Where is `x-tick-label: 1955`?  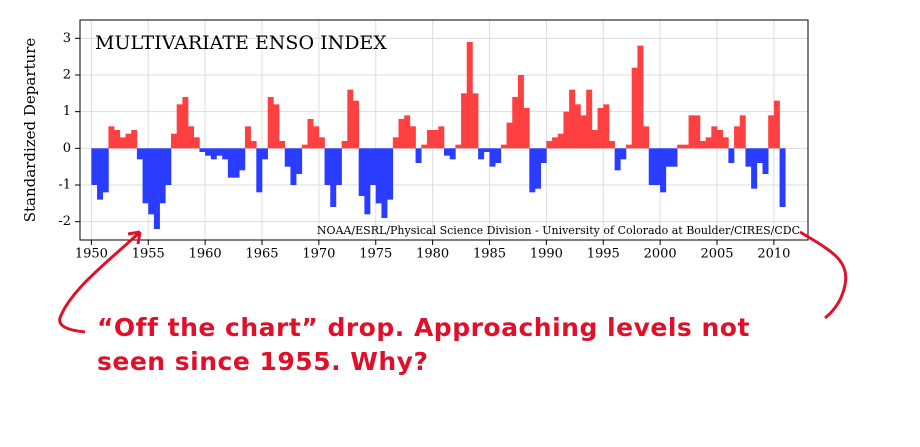 x-tick-label: 1955 is located at coordinates (148, 254).